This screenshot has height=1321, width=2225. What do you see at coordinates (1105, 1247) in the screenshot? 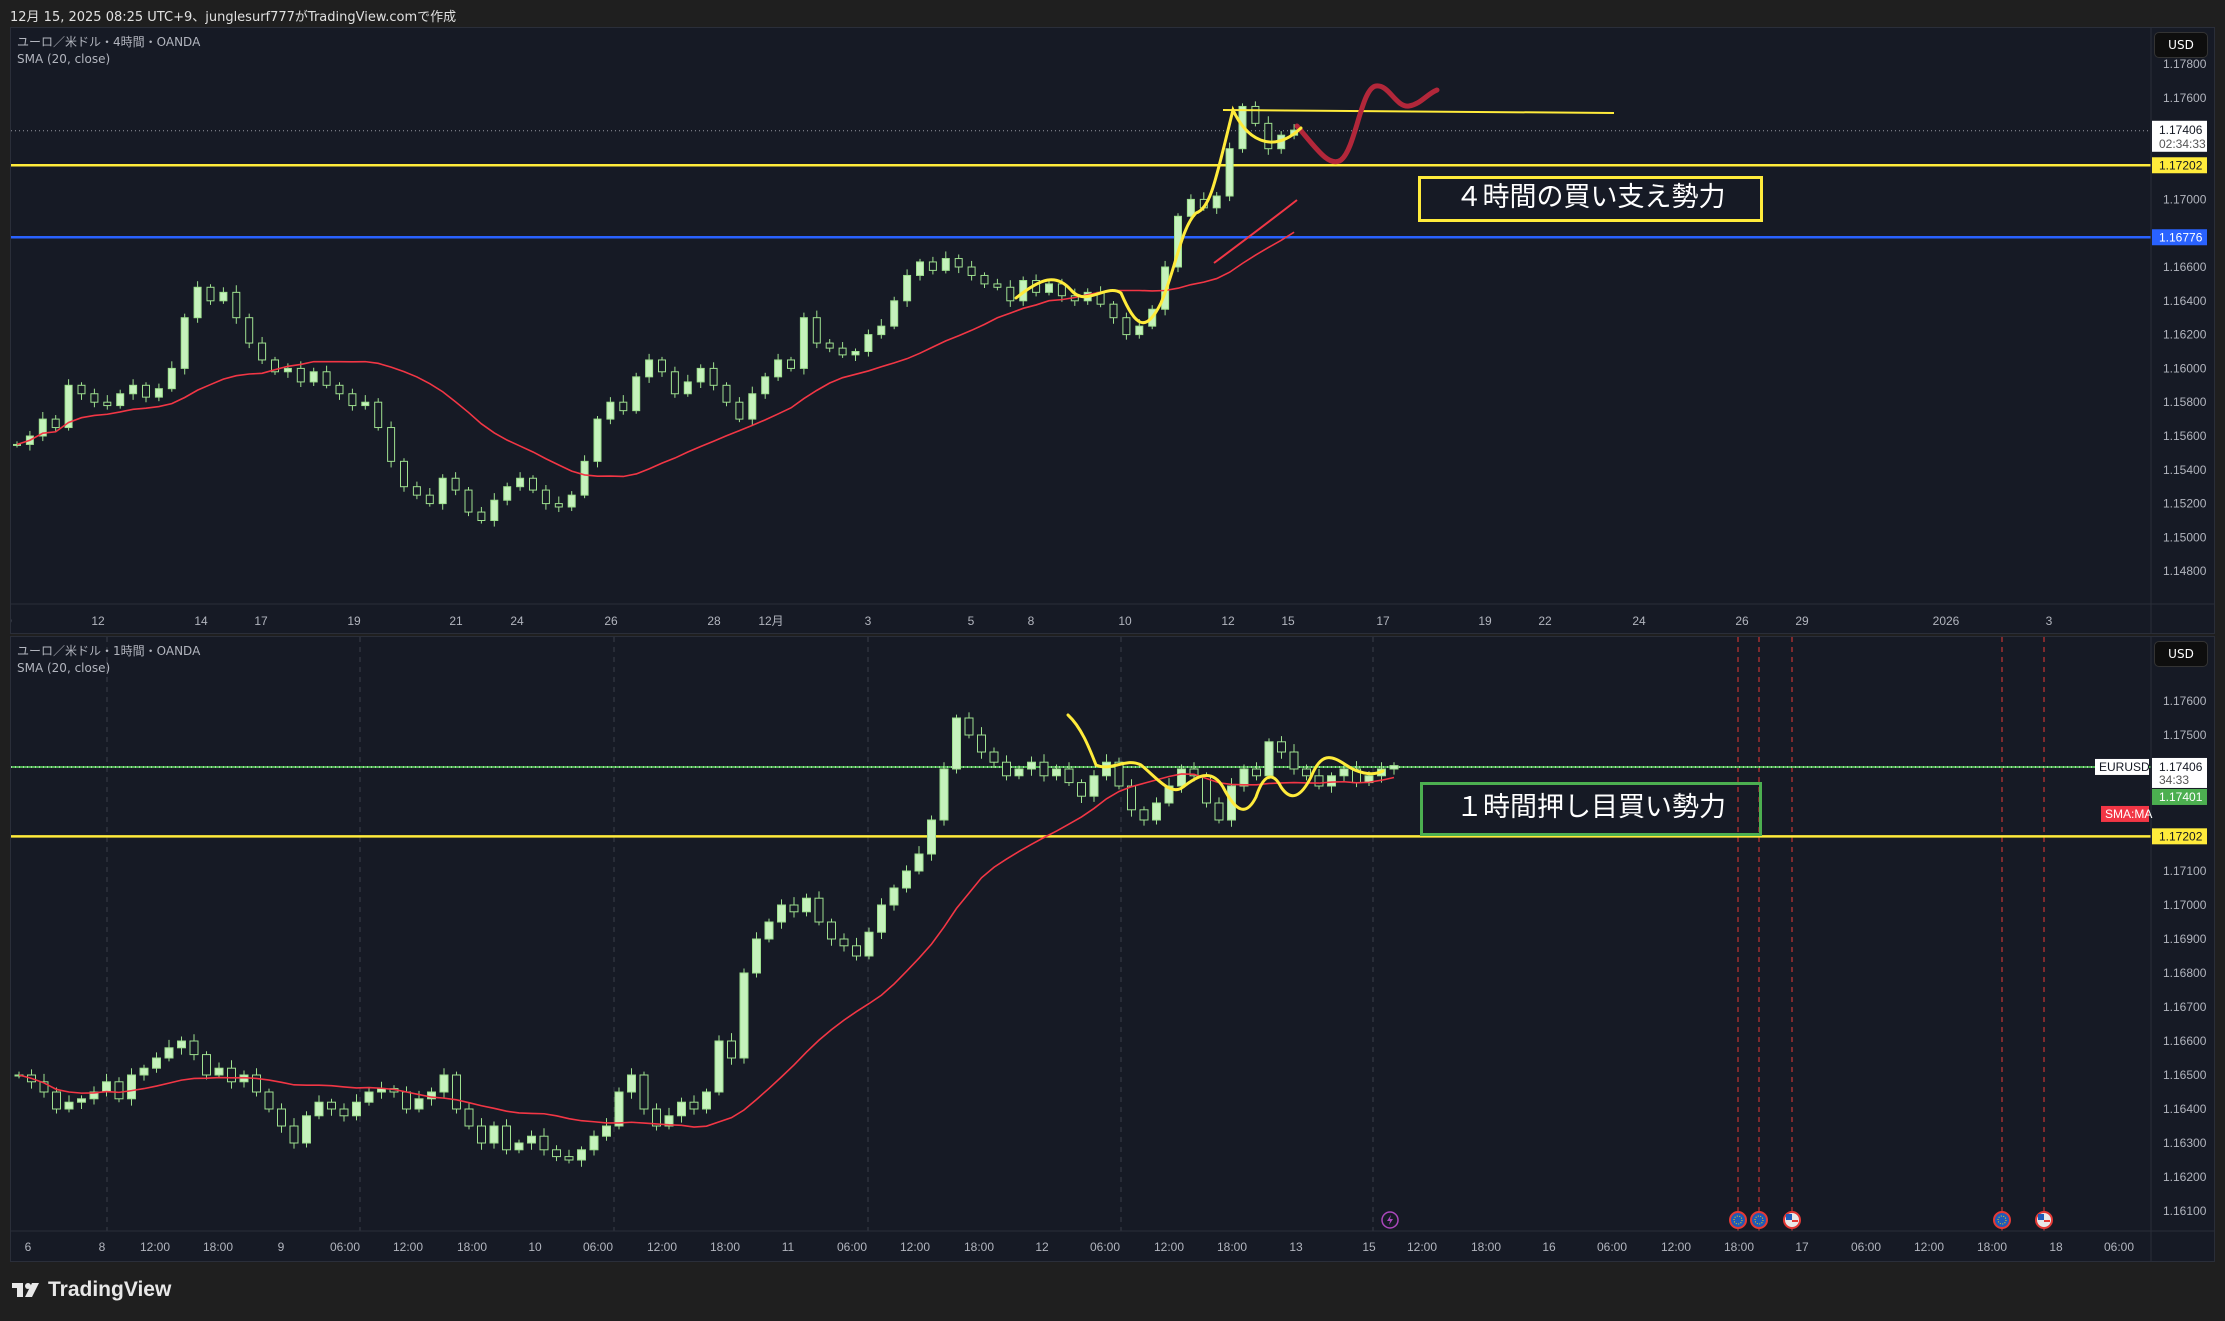
I see `time-tick-label: 06:00` at bounding box center [1105, 1247].